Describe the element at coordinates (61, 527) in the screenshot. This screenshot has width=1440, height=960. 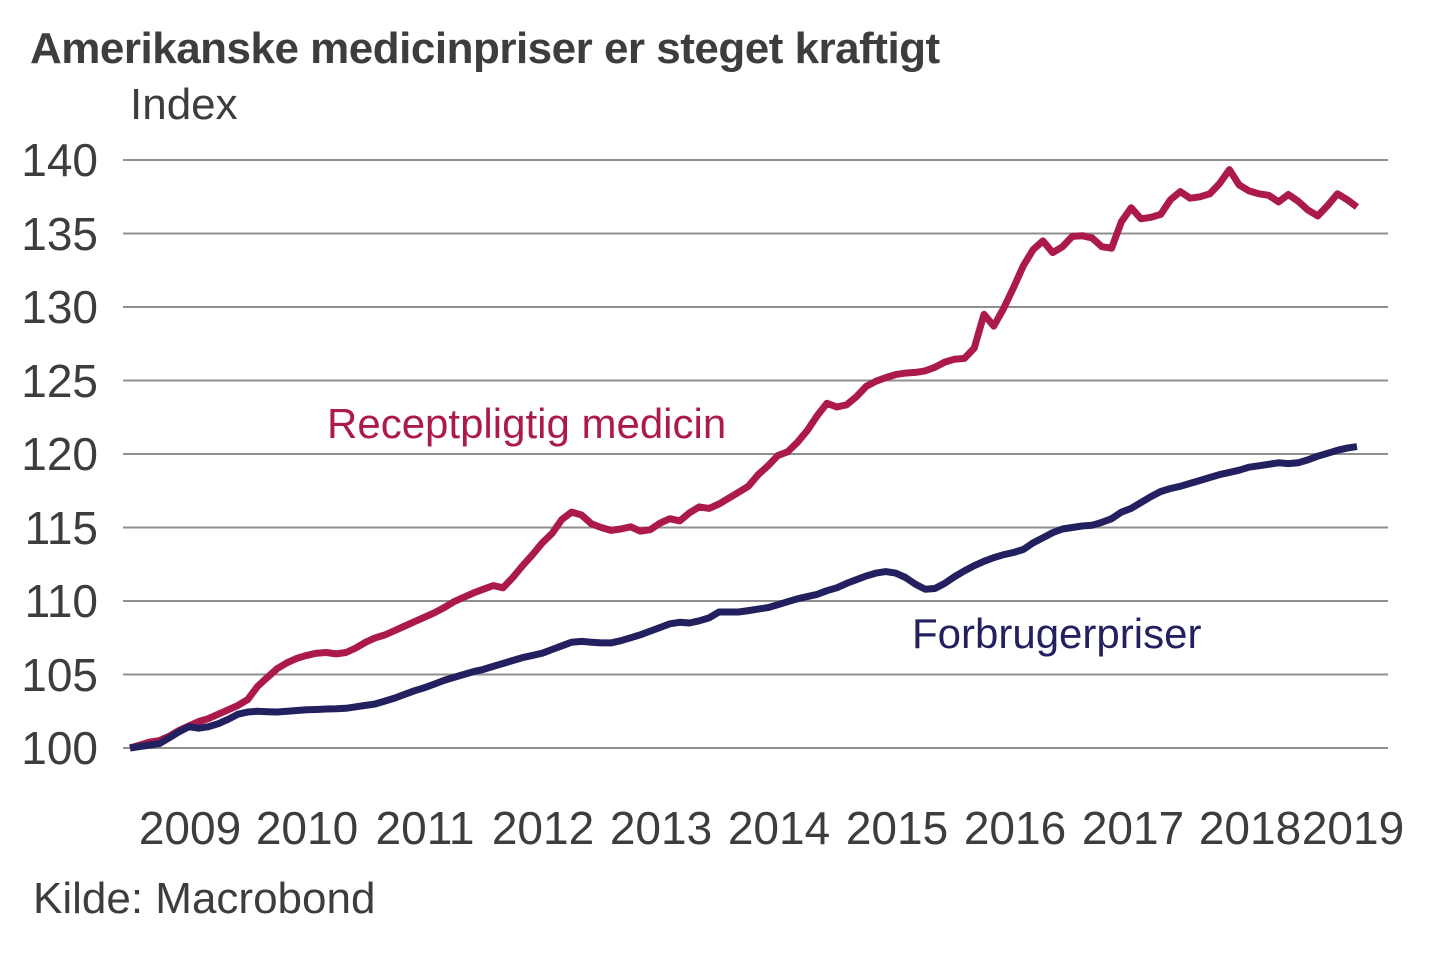
I see `y-tick-label-115: 115` at that location.